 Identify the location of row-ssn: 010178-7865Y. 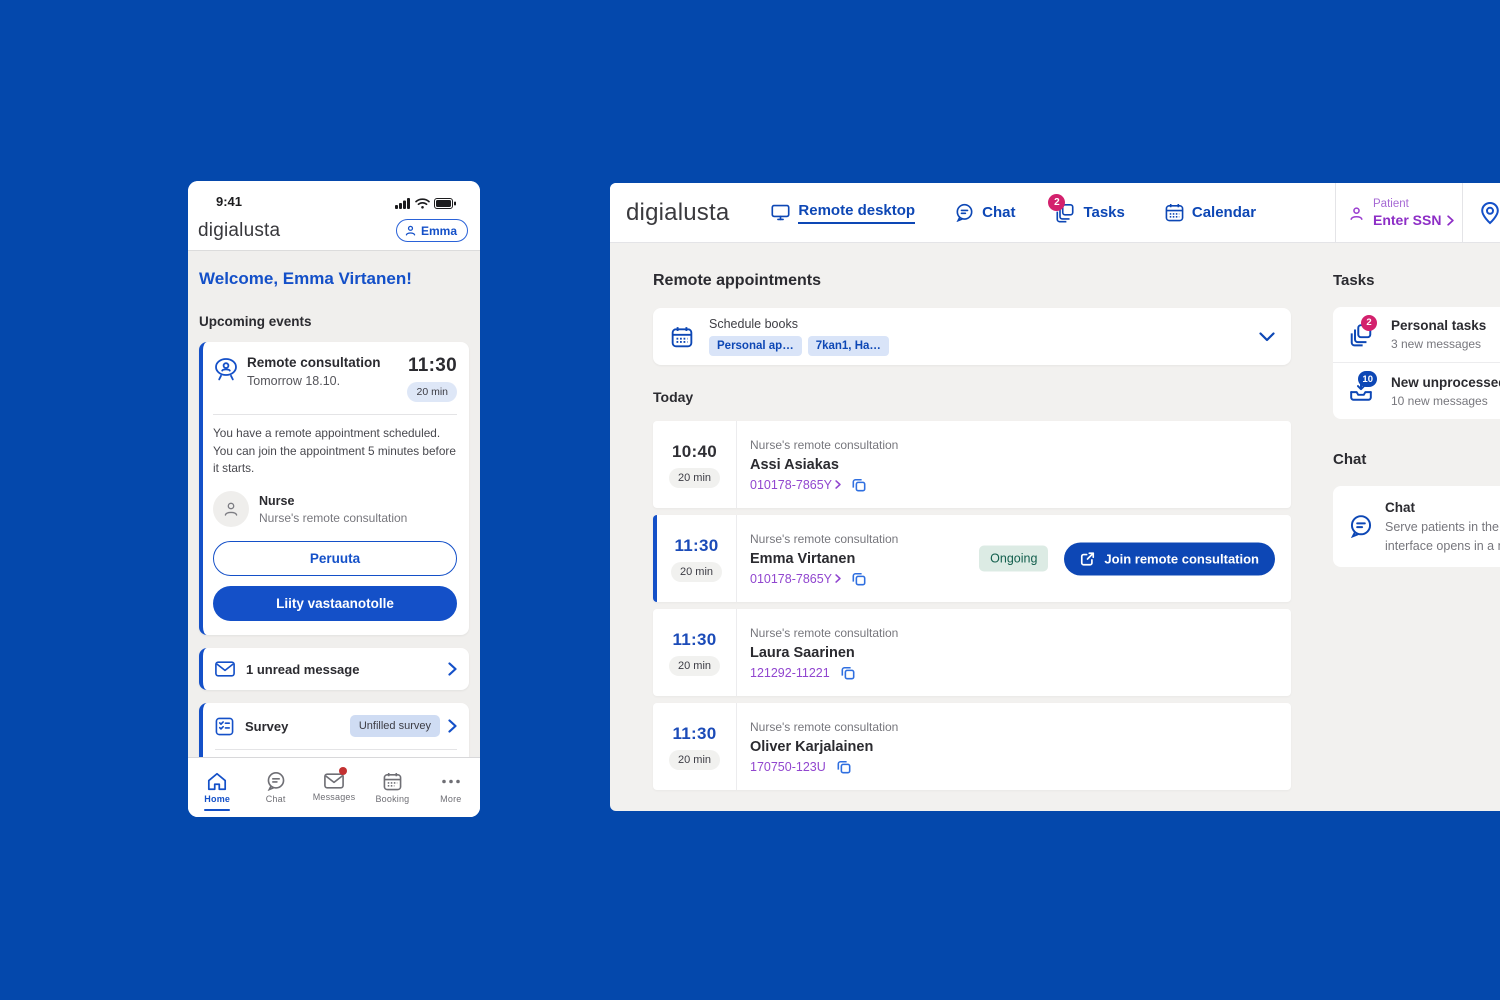
(1020, 579).